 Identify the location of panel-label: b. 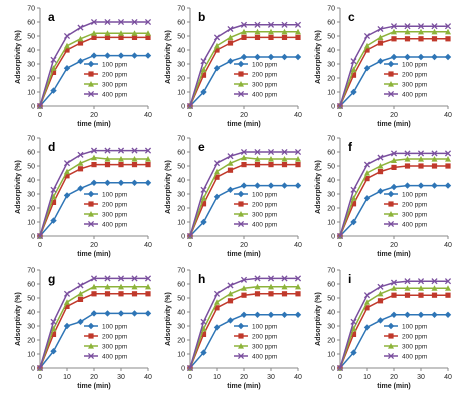
(201, 17).